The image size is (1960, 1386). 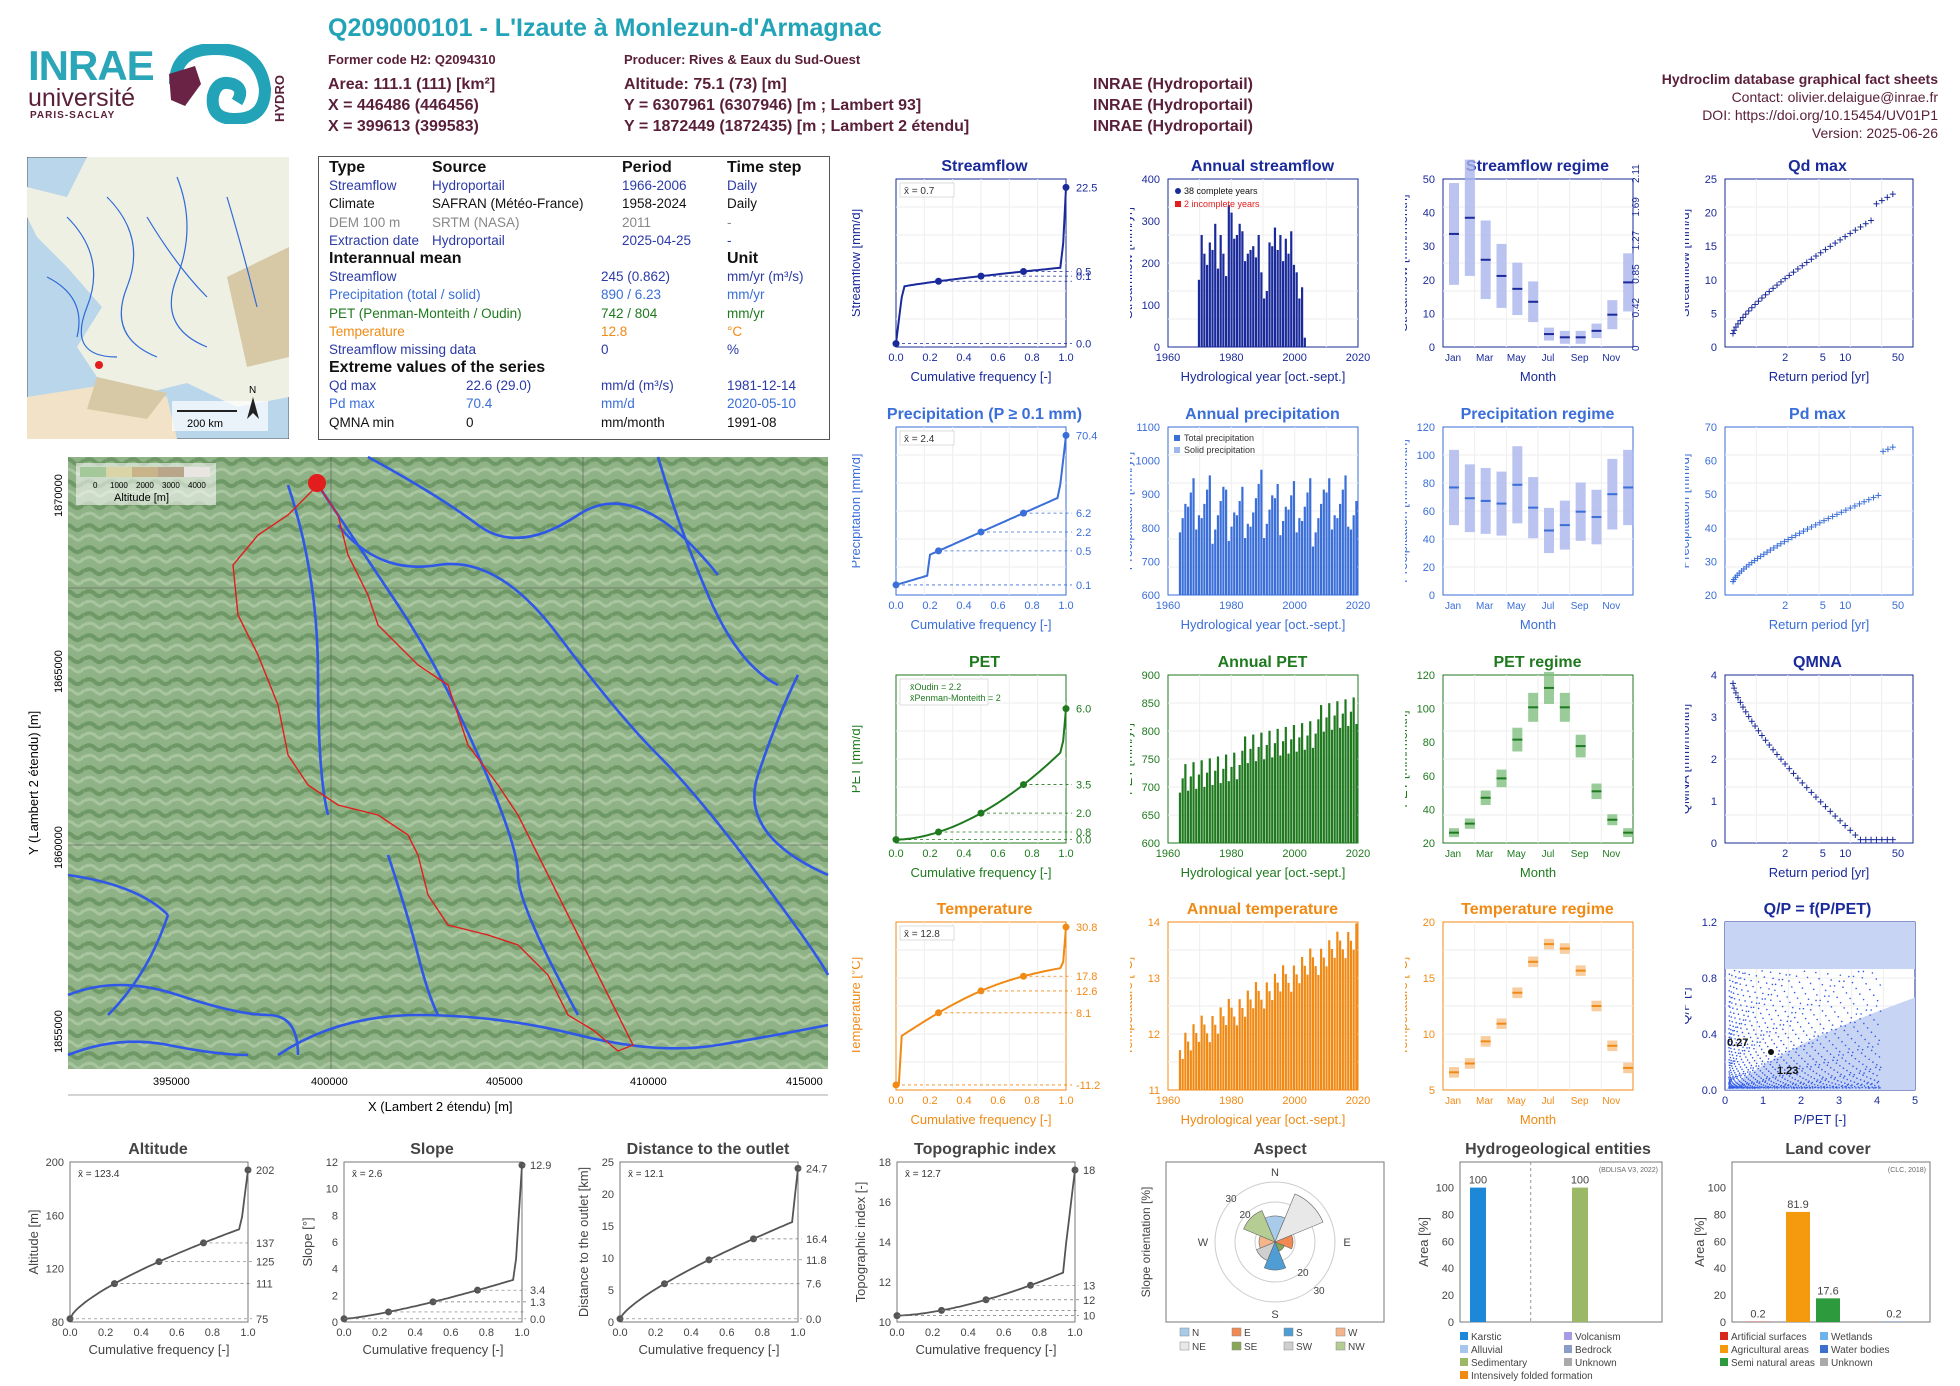 What do you see at coordinates (1275, 1242) in the screenshot?
I see `rose-ring` at bounding box center [1275, 1242].